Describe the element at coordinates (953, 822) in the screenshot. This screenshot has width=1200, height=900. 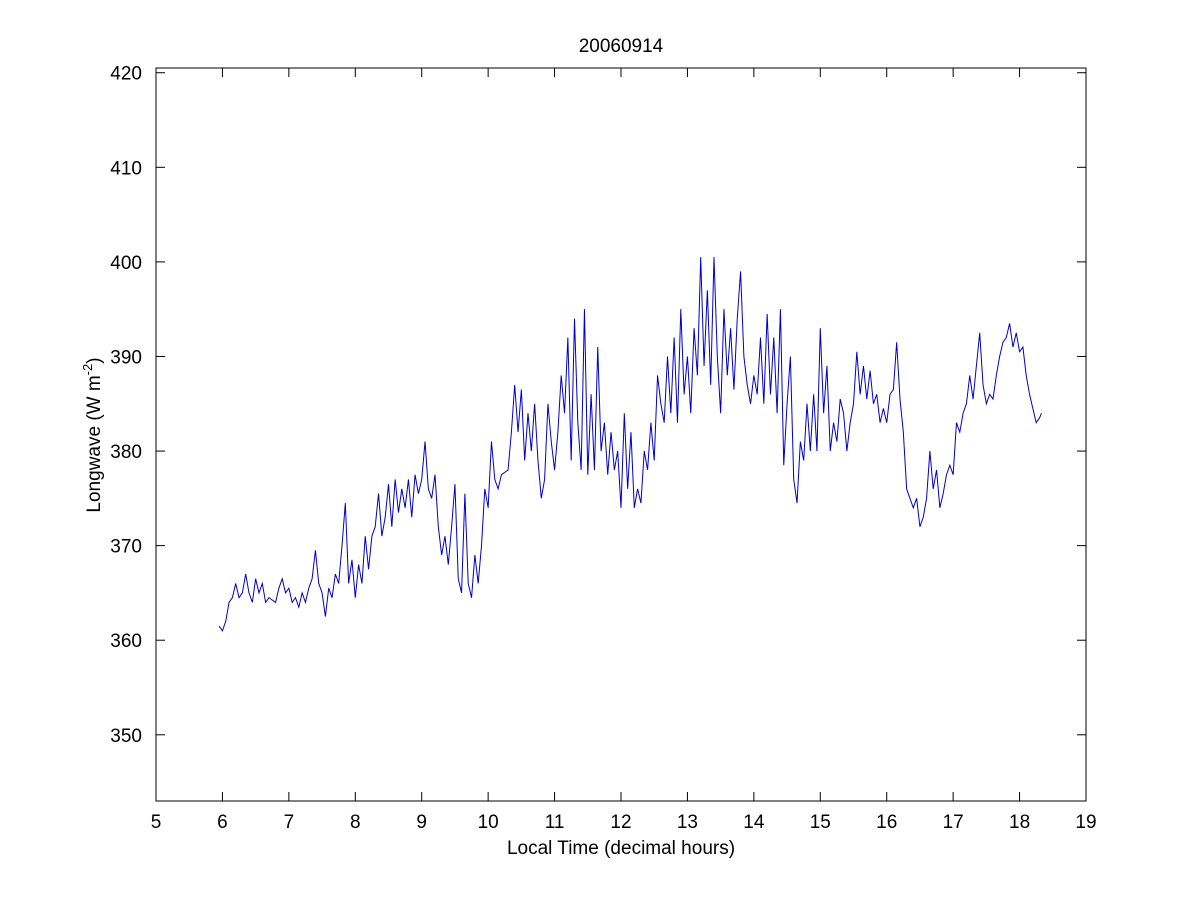
I see `x-tick-label: 17` at that location.